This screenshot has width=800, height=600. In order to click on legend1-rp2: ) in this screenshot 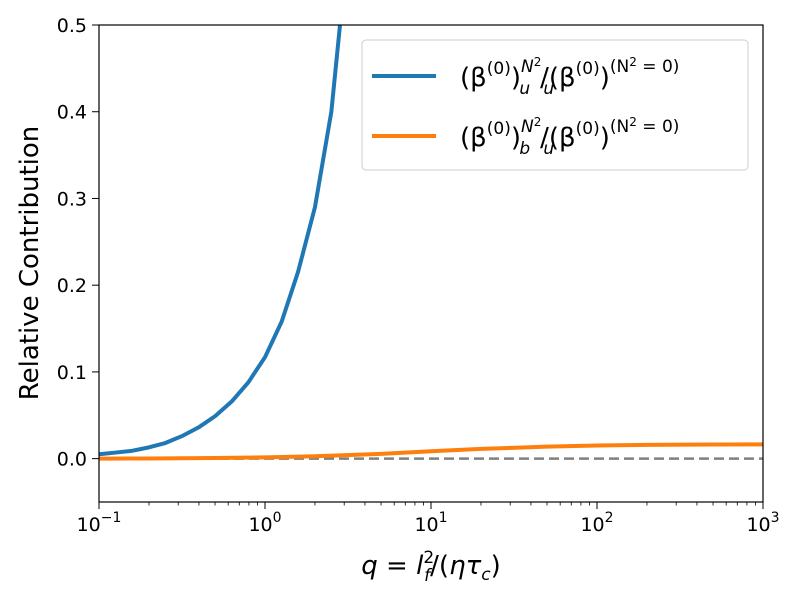, I will do `click(605, 138)`.